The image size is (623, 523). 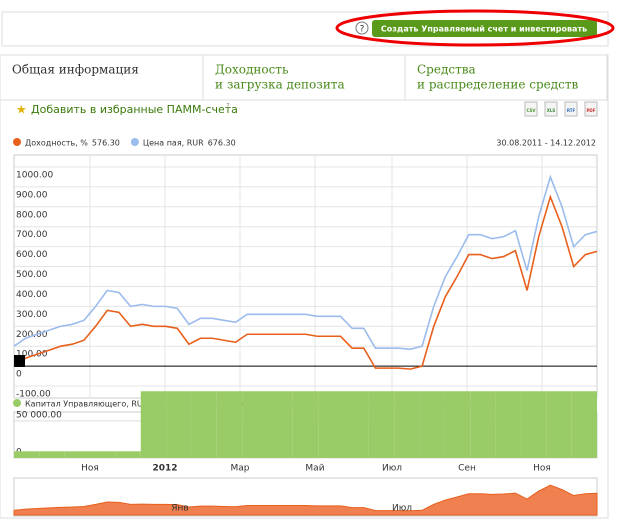 I want to click on y-tick-label: 600.00, so click(x=32, y=255).